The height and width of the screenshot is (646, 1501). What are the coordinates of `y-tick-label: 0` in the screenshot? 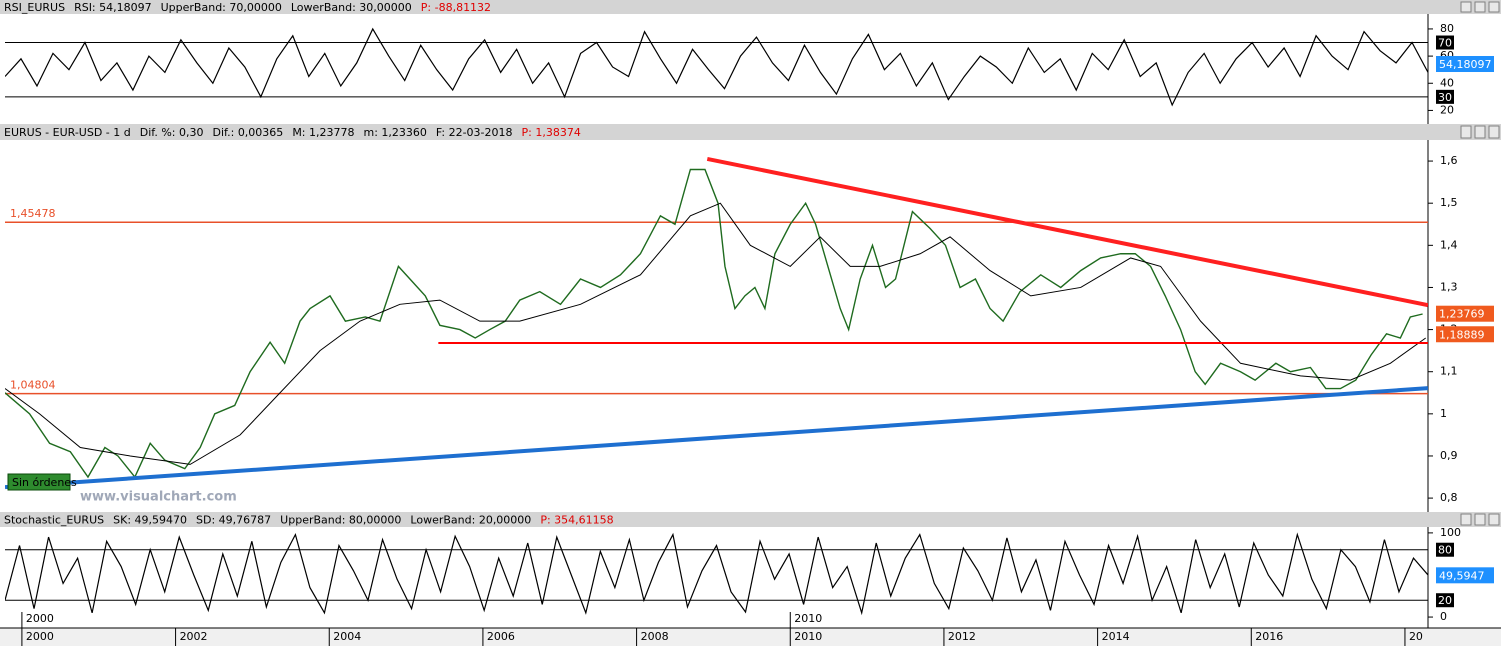 It's located at (1443, 616).